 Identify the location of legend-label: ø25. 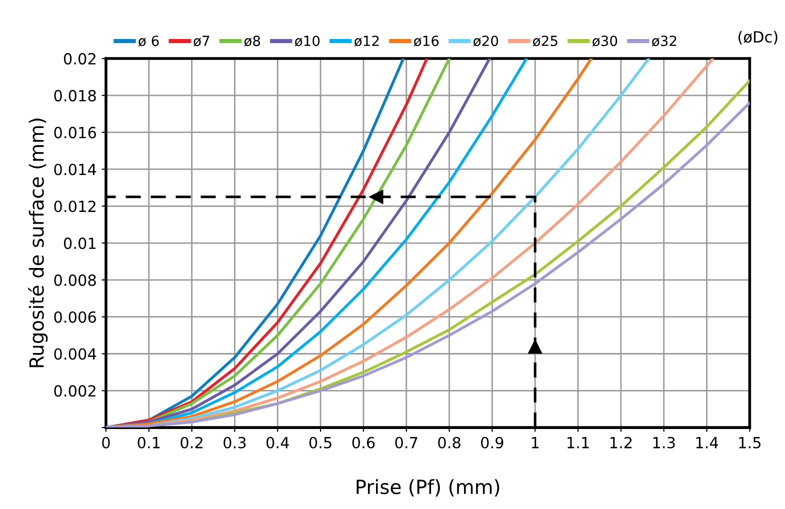
(545, 41).